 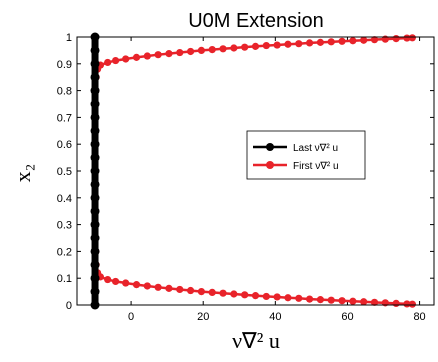 What do you see at coordinates (64, 145) in the screenshot?
I see `y-tick-label: 0.6` at bounding box center [64, 145].